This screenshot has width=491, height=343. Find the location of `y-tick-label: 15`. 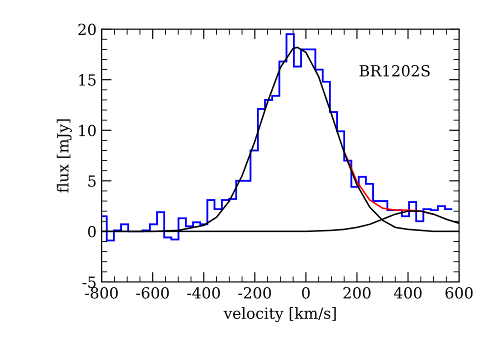

y-tick-label: 15 is located at coordinates (87, 80).